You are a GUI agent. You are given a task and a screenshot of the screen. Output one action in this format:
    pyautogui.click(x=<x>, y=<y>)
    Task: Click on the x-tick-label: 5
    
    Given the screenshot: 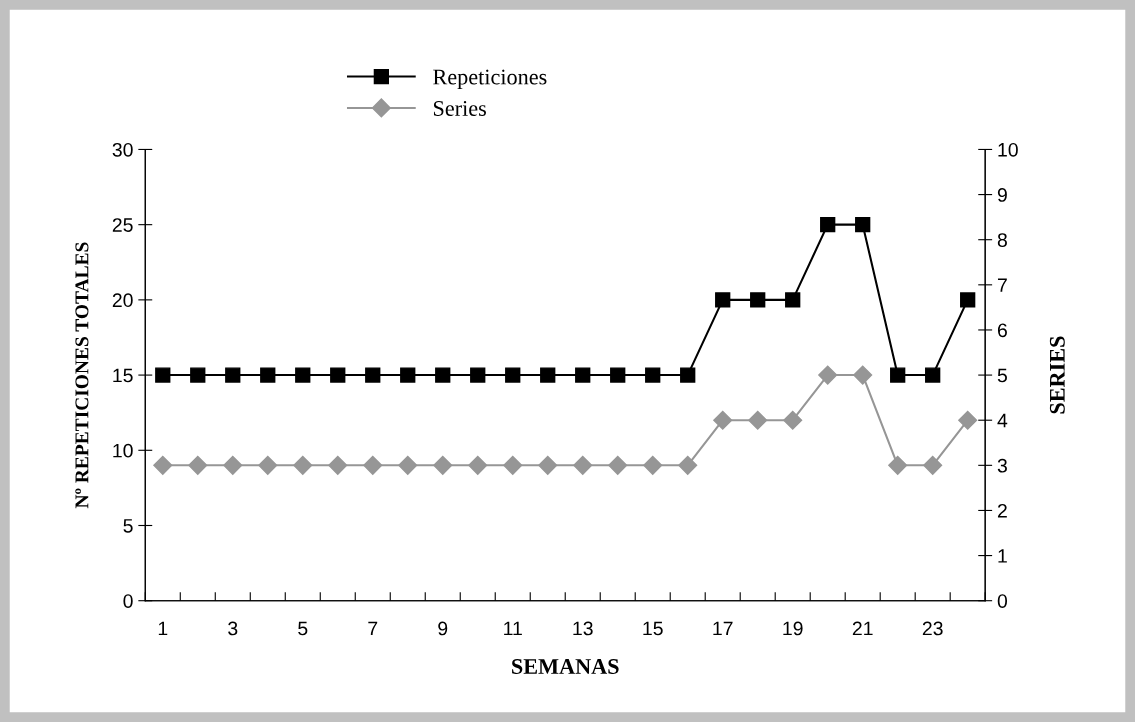 What is the action you would take?
    pyautogui.click(x=303, y=628)
    